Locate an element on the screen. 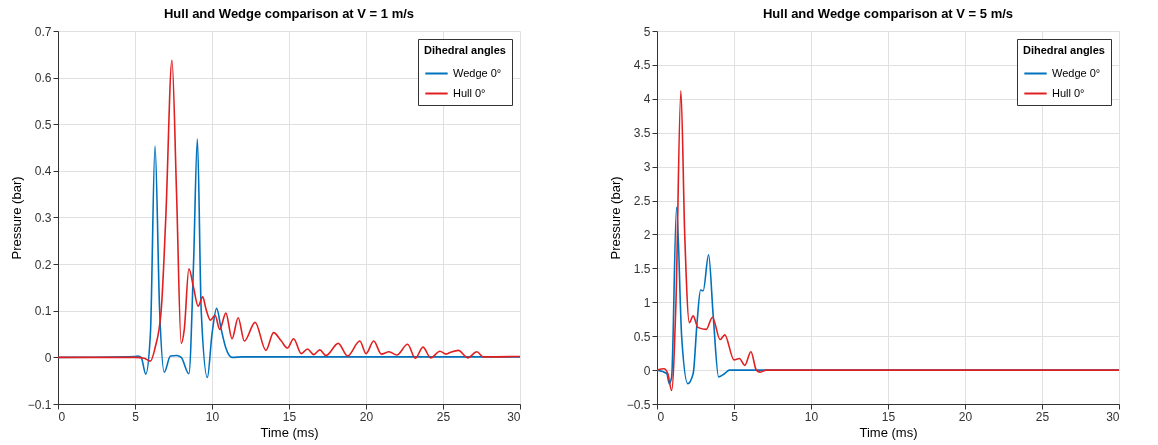 The height and width of the screenshot is (445, 1158). y-tick-label: 4 is located at coordinates (647, 99).